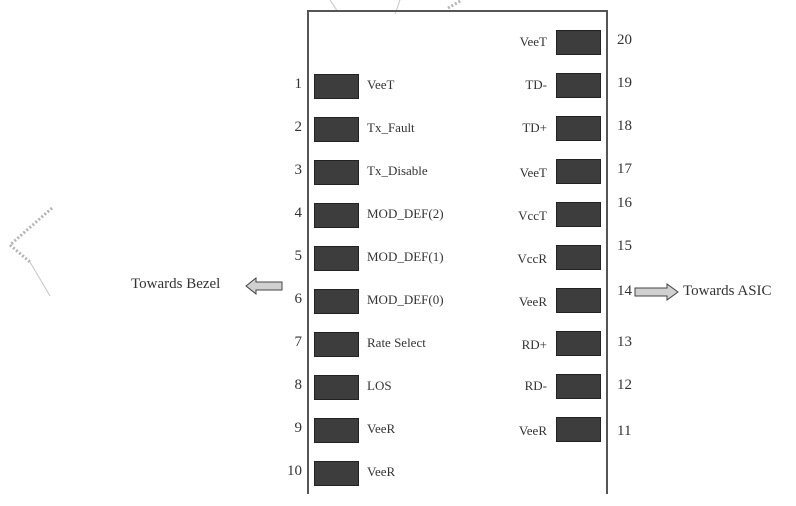  Describe the element at coordinates (298, 342) in the screenshot. I see `pin-number: 7` at that location.